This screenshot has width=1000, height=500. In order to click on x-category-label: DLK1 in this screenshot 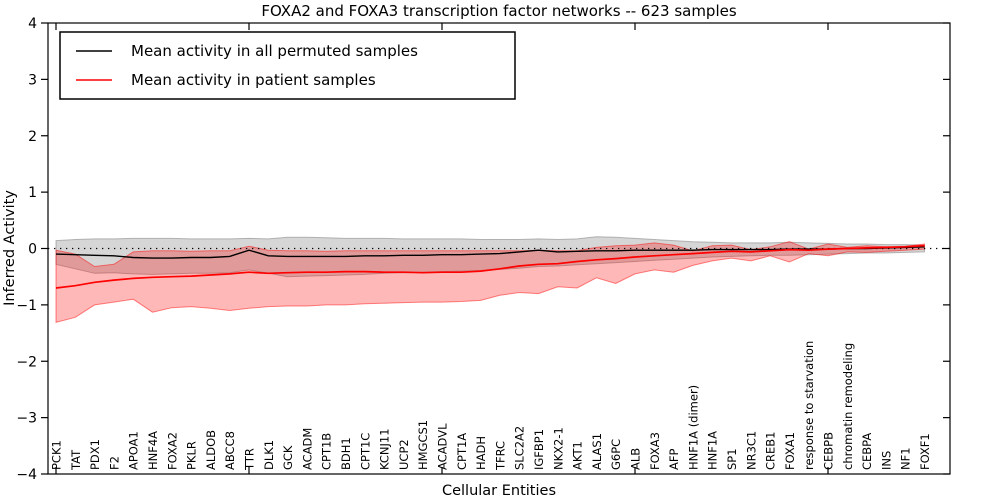, I will do `click(269, 455)`.